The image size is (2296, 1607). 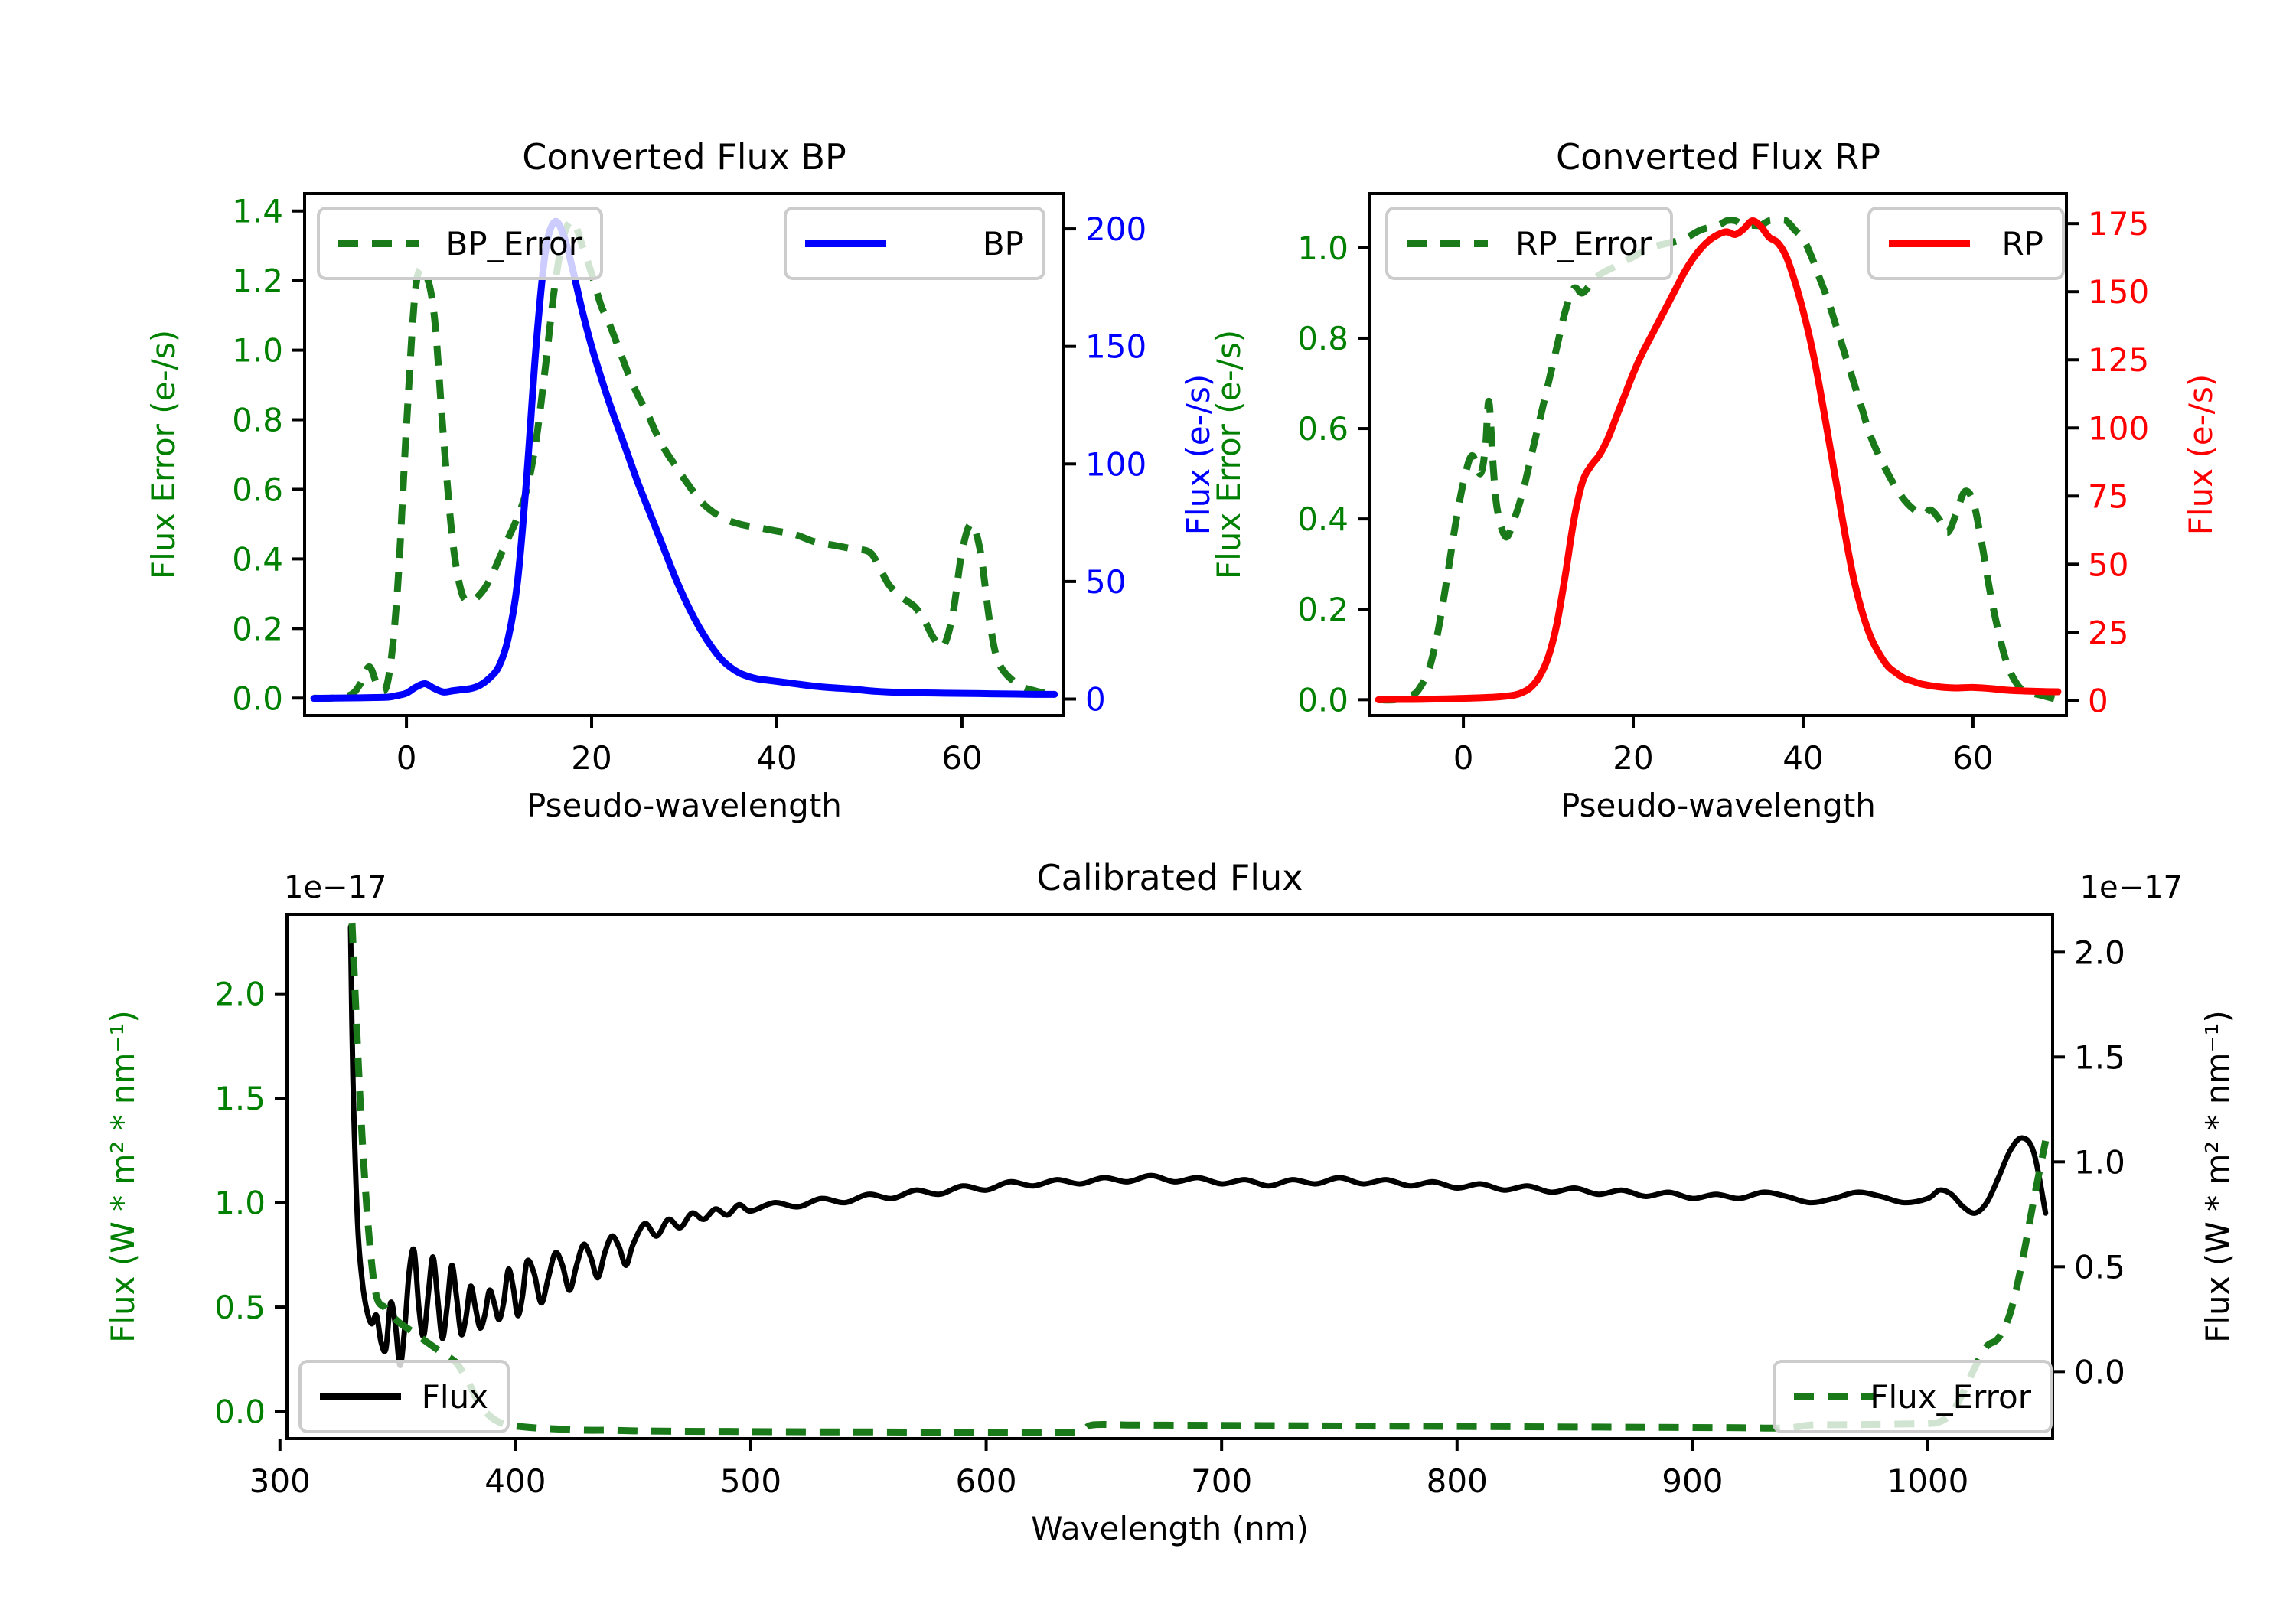 I want to click on xticklabel-rp-1: 20, so click(x=1633, y=758).